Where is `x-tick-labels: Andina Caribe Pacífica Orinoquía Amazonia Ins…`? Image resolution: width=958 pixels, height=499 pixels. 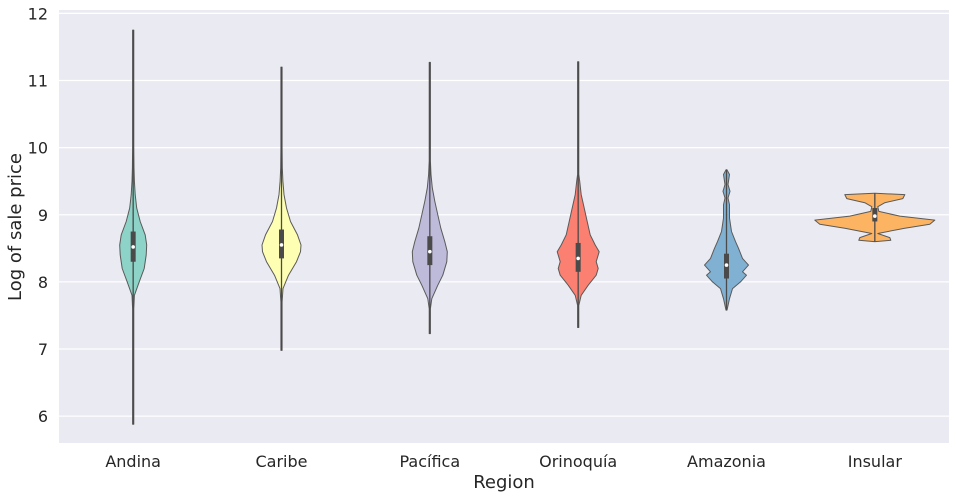 x-tick-labels: Andina Caribe Pacífica Orinoquía Amazonia Ins… is located at coordinates (503, 461).